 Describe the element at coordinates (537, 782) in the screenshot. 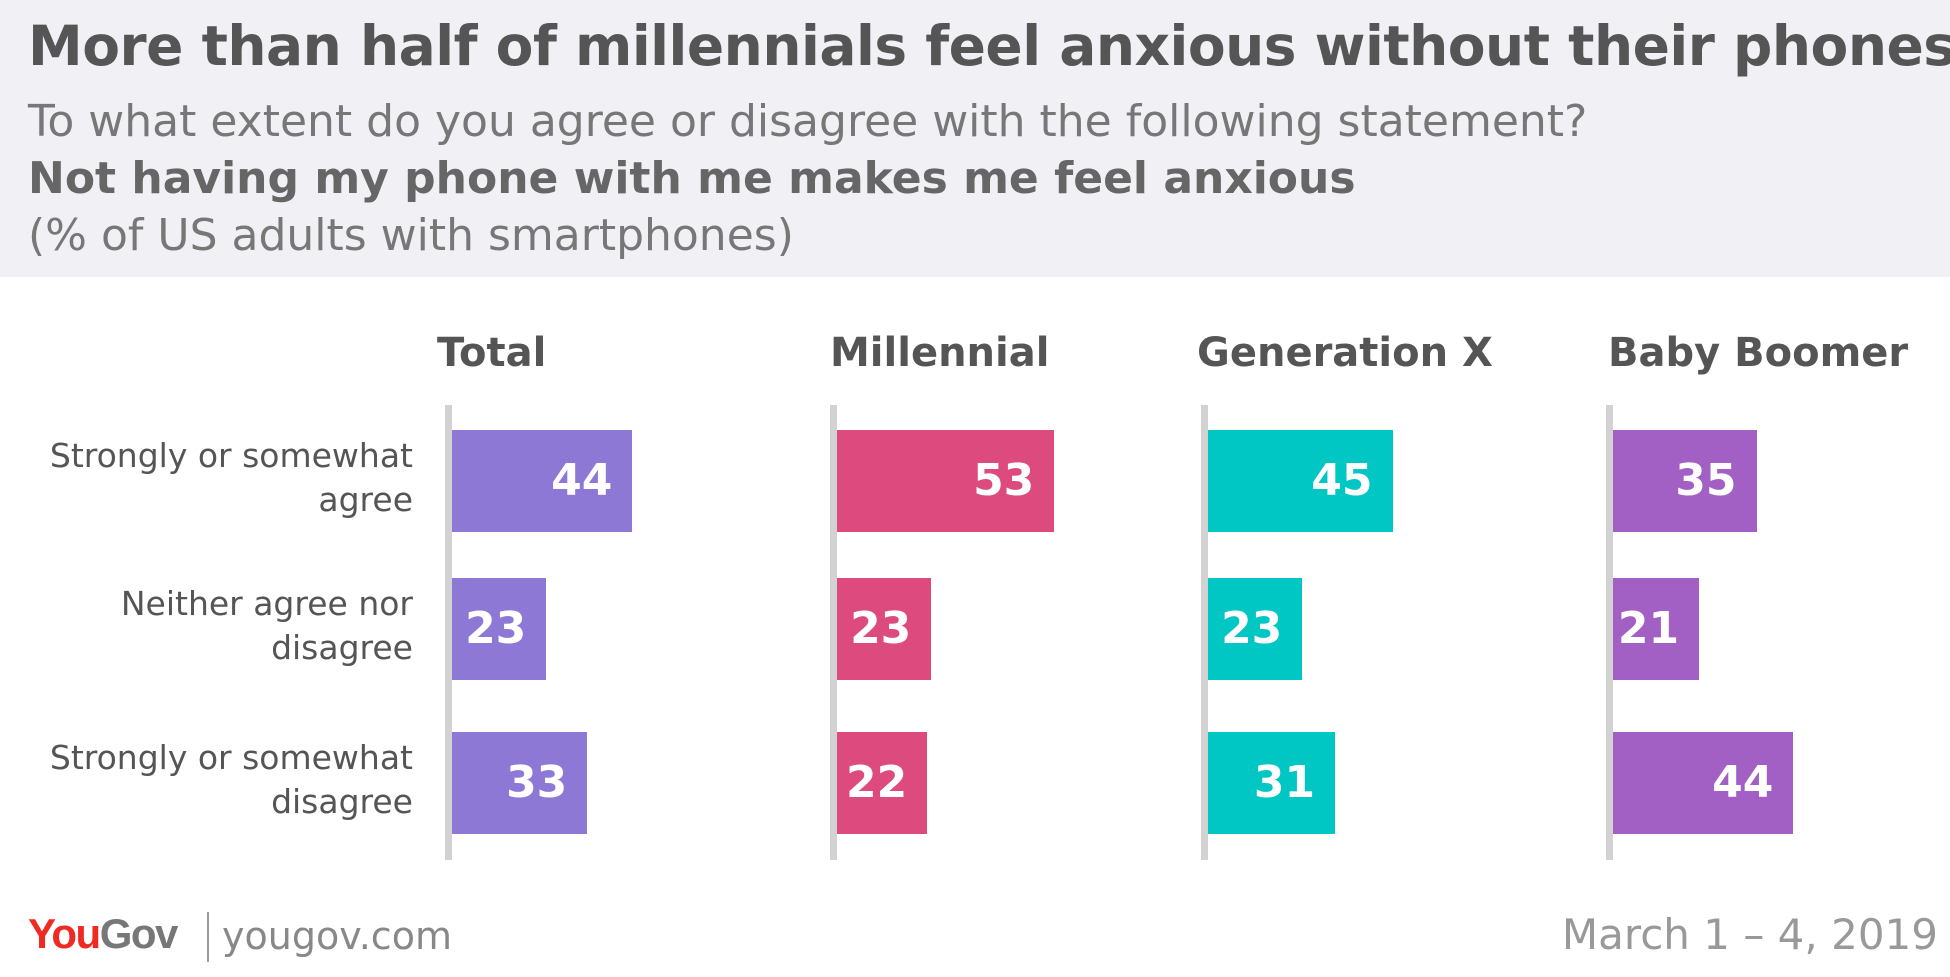

I see `bar-label-total-3: 33` at that location.